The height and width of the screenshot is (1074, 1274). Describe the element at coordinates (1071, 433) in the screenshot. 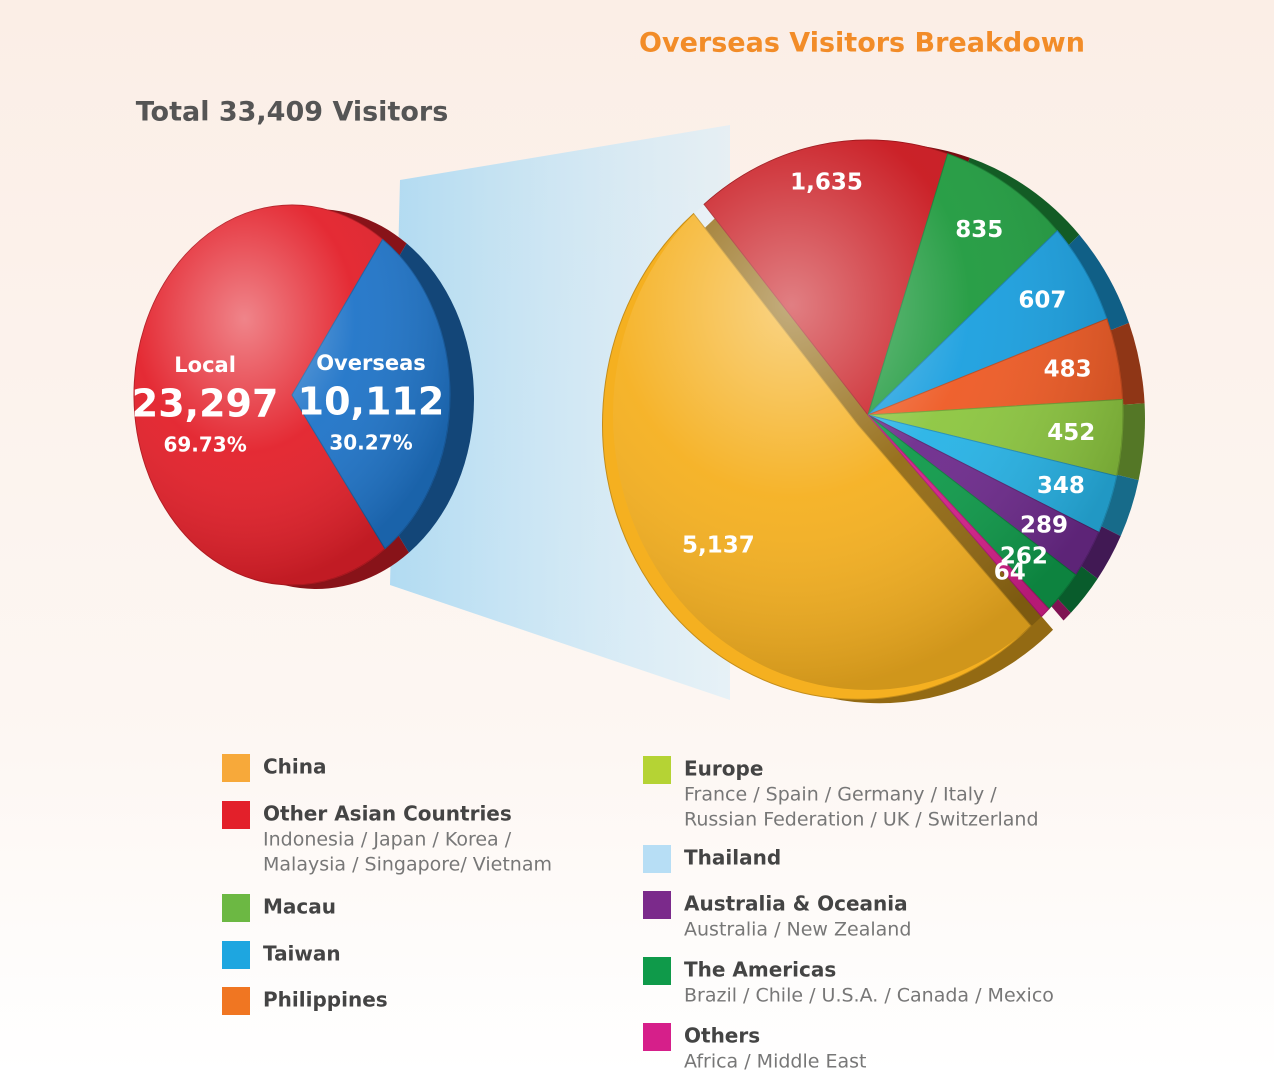

I see `slice-value: 452` at that location.